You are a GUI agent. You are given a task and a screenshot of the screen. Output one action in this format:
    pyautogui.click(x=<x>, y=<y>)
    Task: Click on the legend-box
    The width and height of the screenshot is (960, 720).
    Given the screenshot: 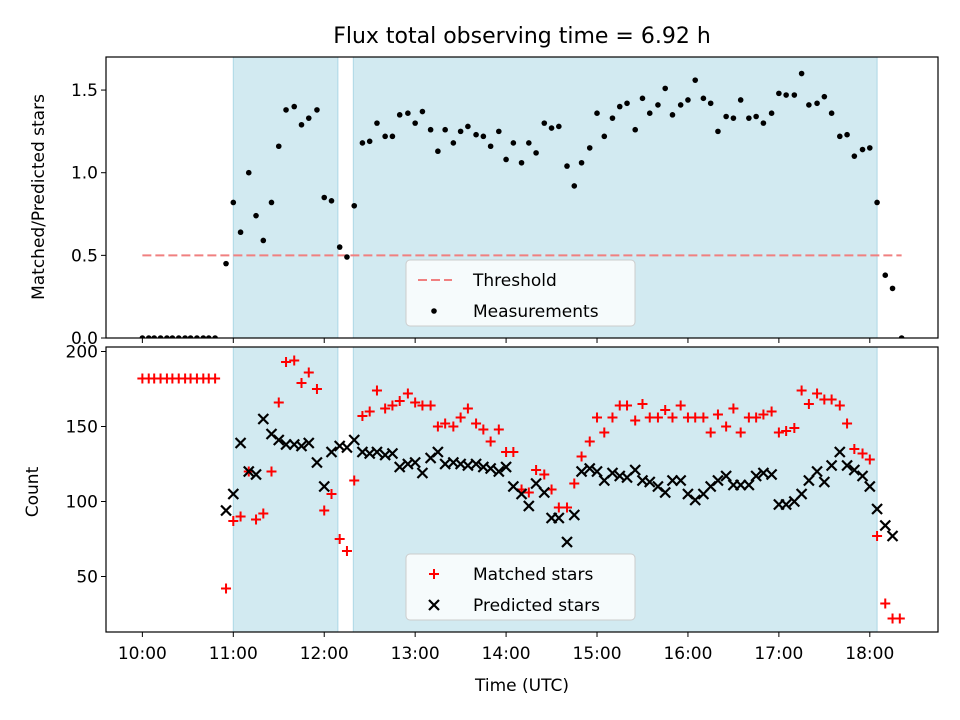 What is the action you would take?
    pyautogui.click(x=520, y=587)
    